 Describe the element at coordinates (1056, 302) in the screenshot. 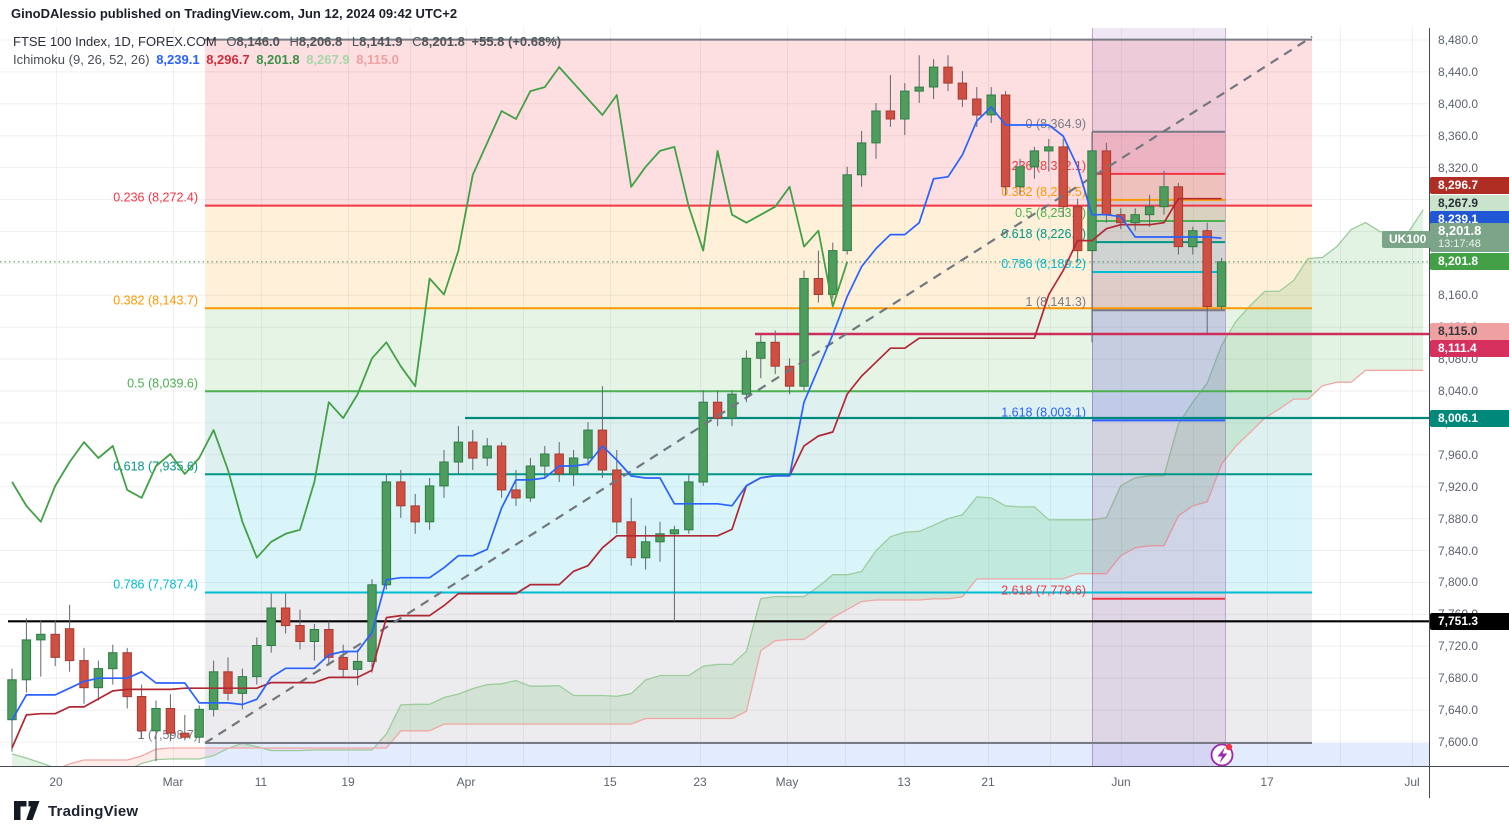

I see `fib-level-label: 1 (8,141.3)` at that location.